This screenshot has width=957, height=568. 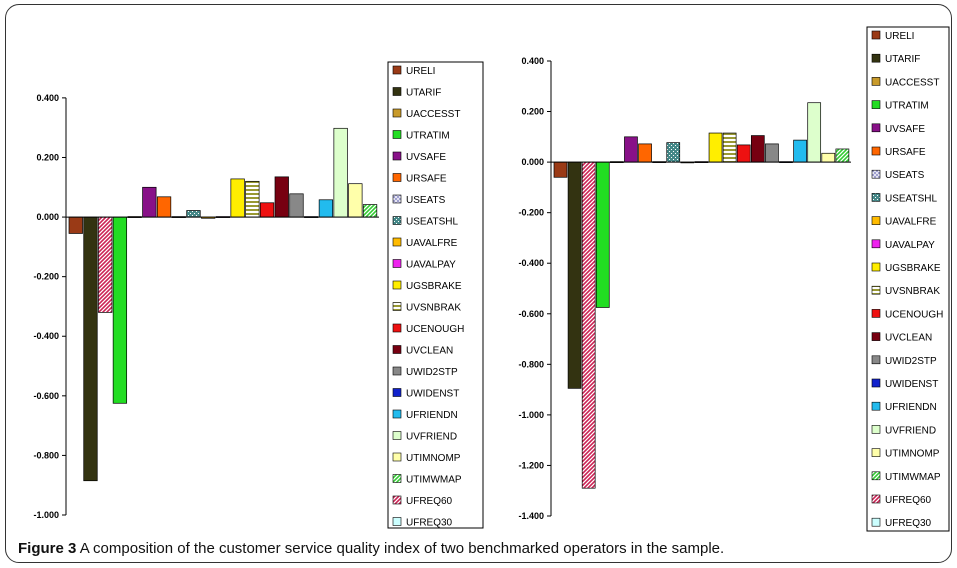 I want to click on y-tick-label: -0.800, so click(x=531, y=364).